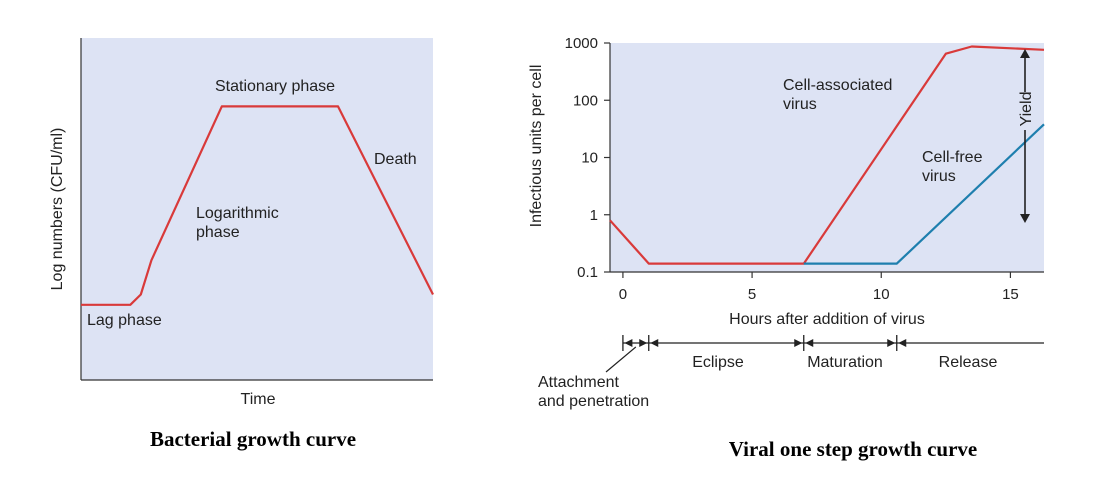  I want to click on stationary-phase-label: Stationary phase, so click(275, 86).